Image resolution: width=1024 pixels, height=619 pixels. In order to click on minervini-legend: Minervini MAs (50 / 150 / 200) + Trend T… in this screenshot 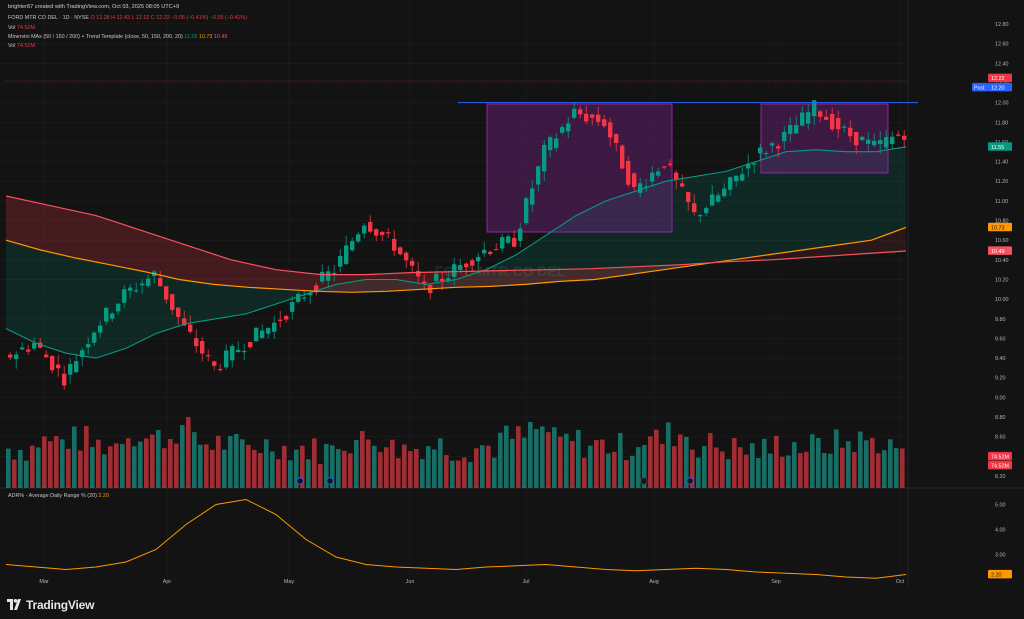, I will do `click(117, 37)`.